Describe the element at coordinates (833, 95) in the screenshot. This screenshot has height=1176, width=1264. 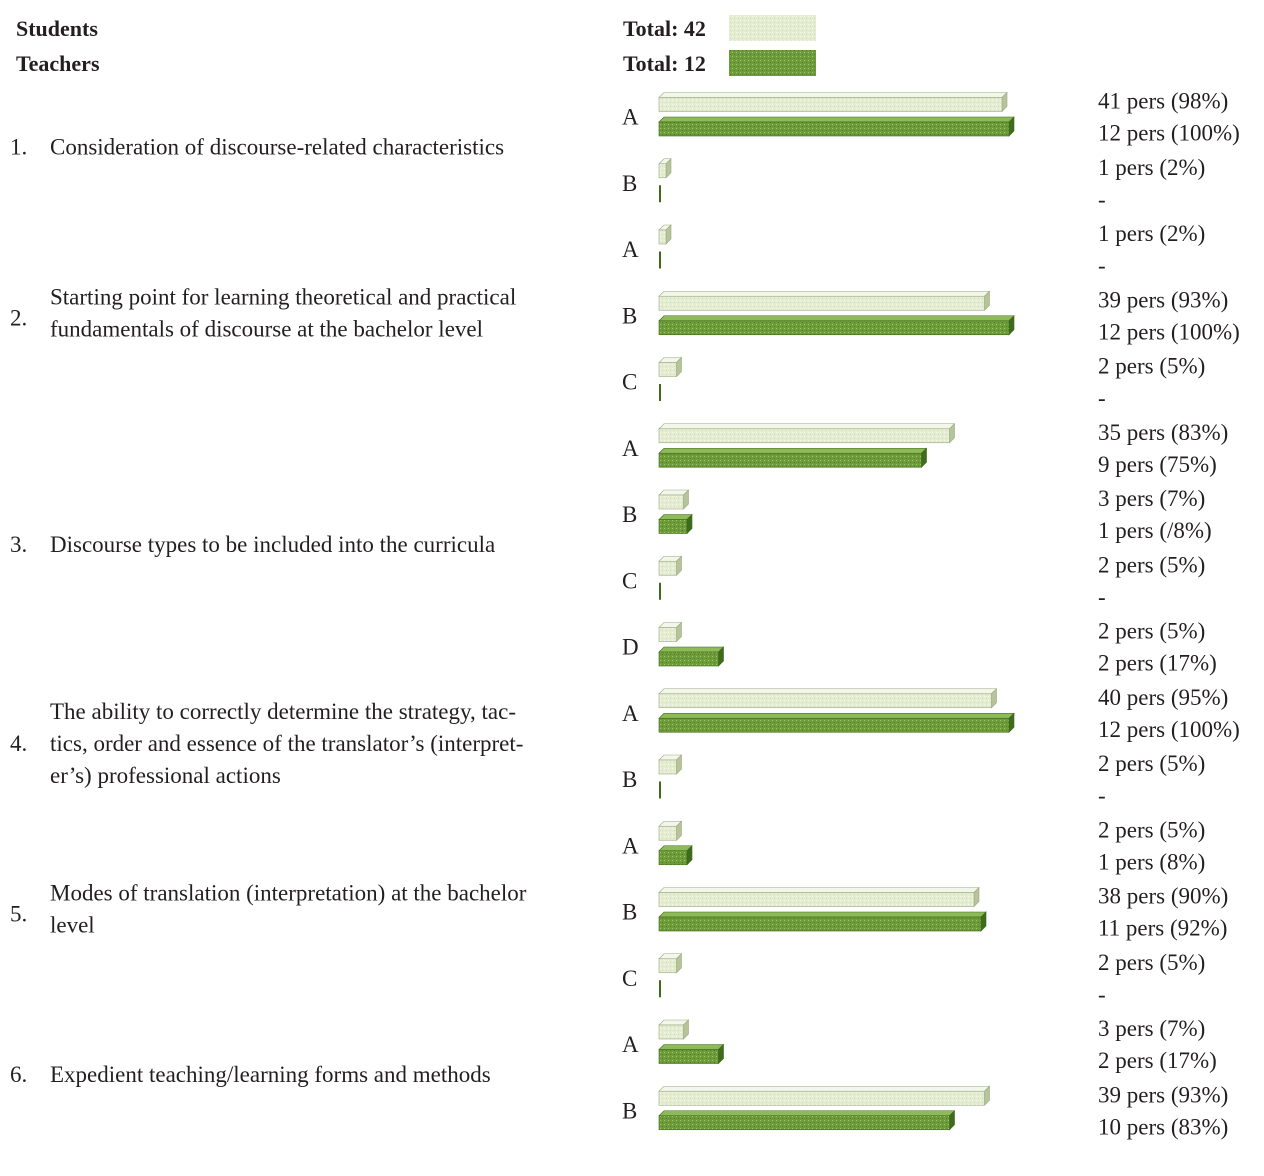
I see `bar-students-q1-a-top` at that location.